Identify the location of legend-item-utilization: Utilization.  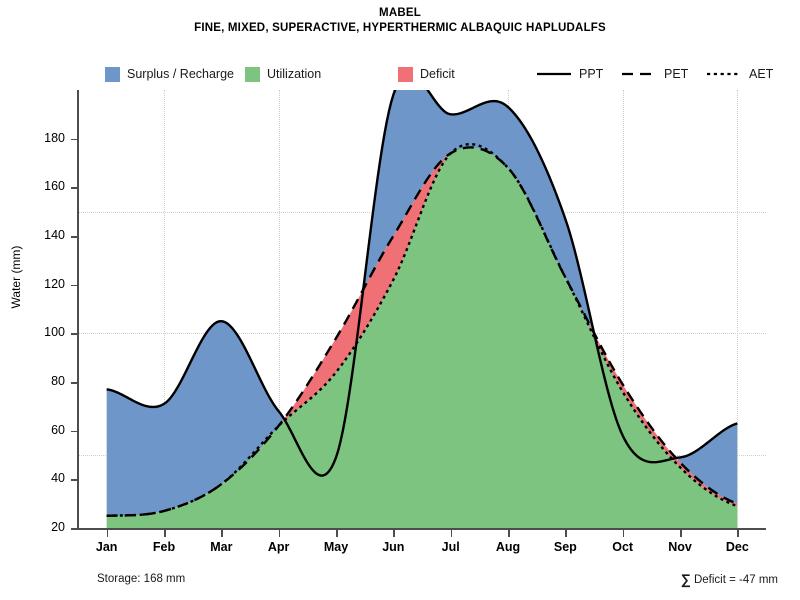
(283, 74).